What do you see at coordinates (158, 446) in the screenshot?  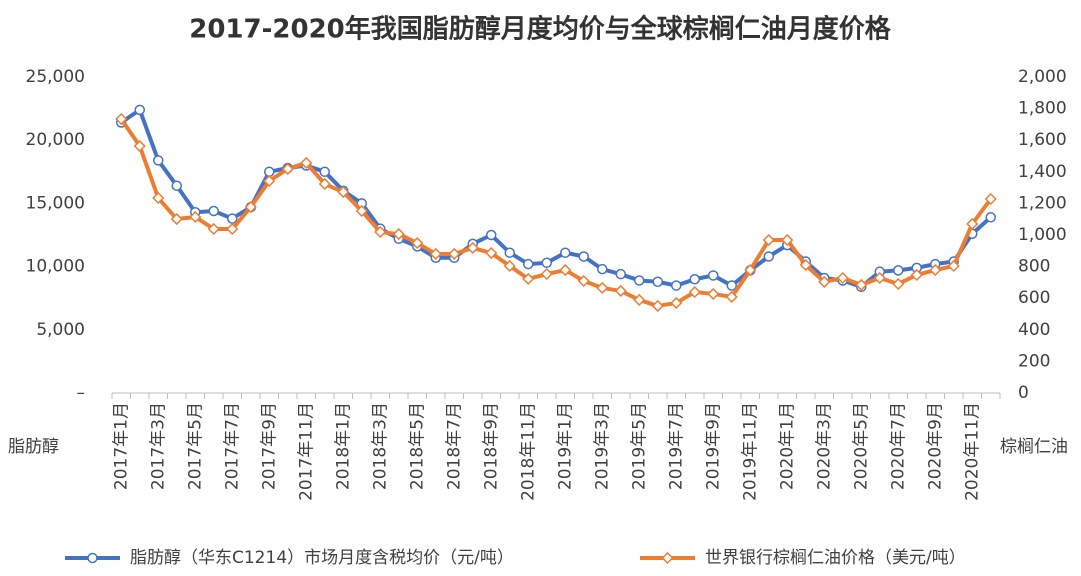 I see `x-tick-label: 2017年3月` at bounding box center [158, 446].